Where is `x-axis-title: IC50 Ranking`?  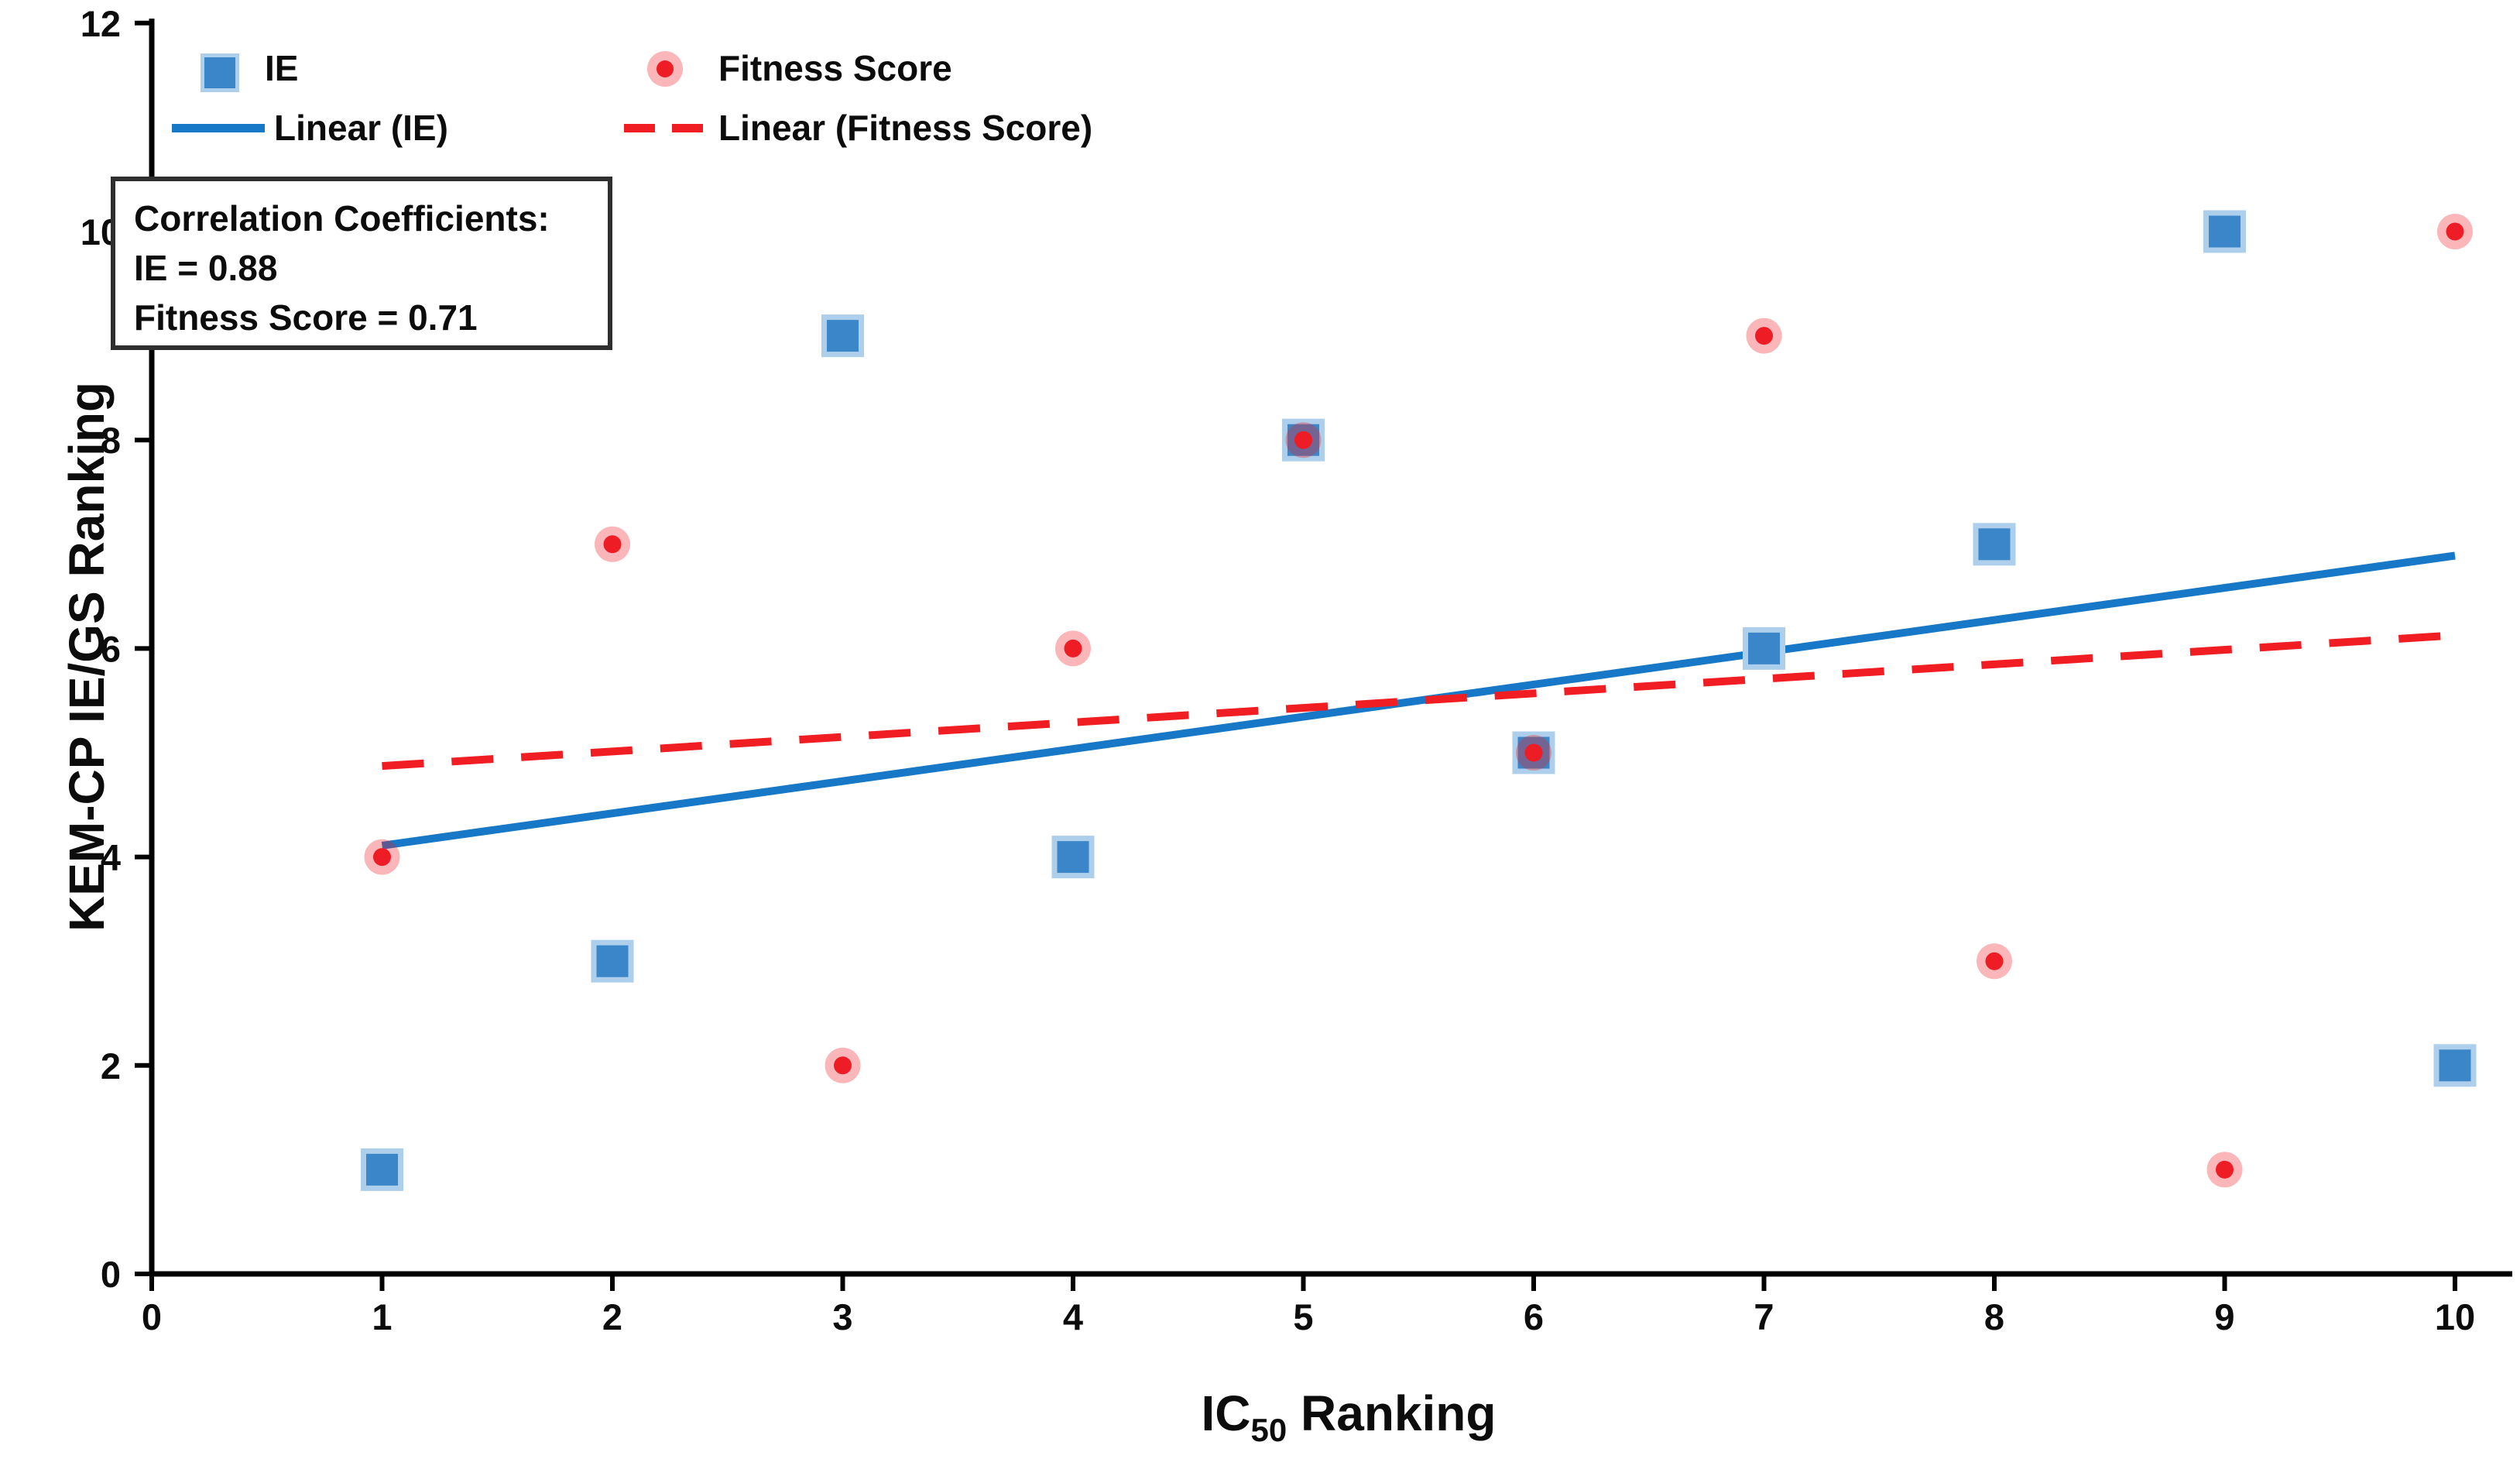 x-axis-title: IC50 Ranking is located at coordinates (1349, 1416).